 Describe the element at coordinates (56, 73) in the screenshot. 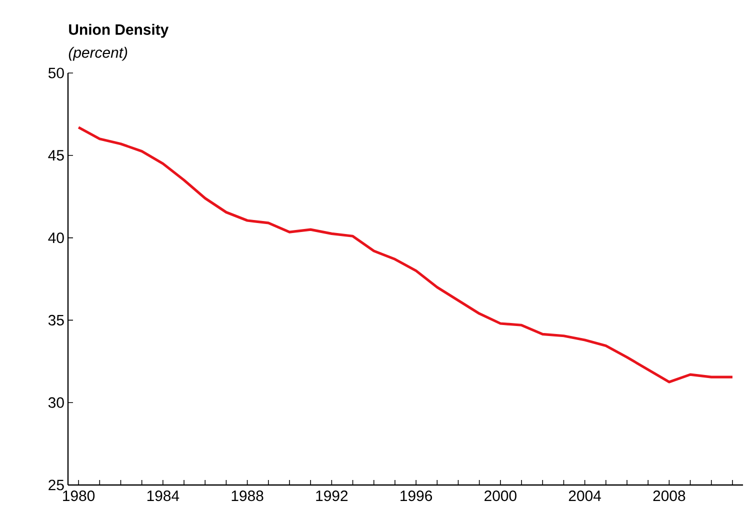

I see `y-tick-label: 50` at that location.